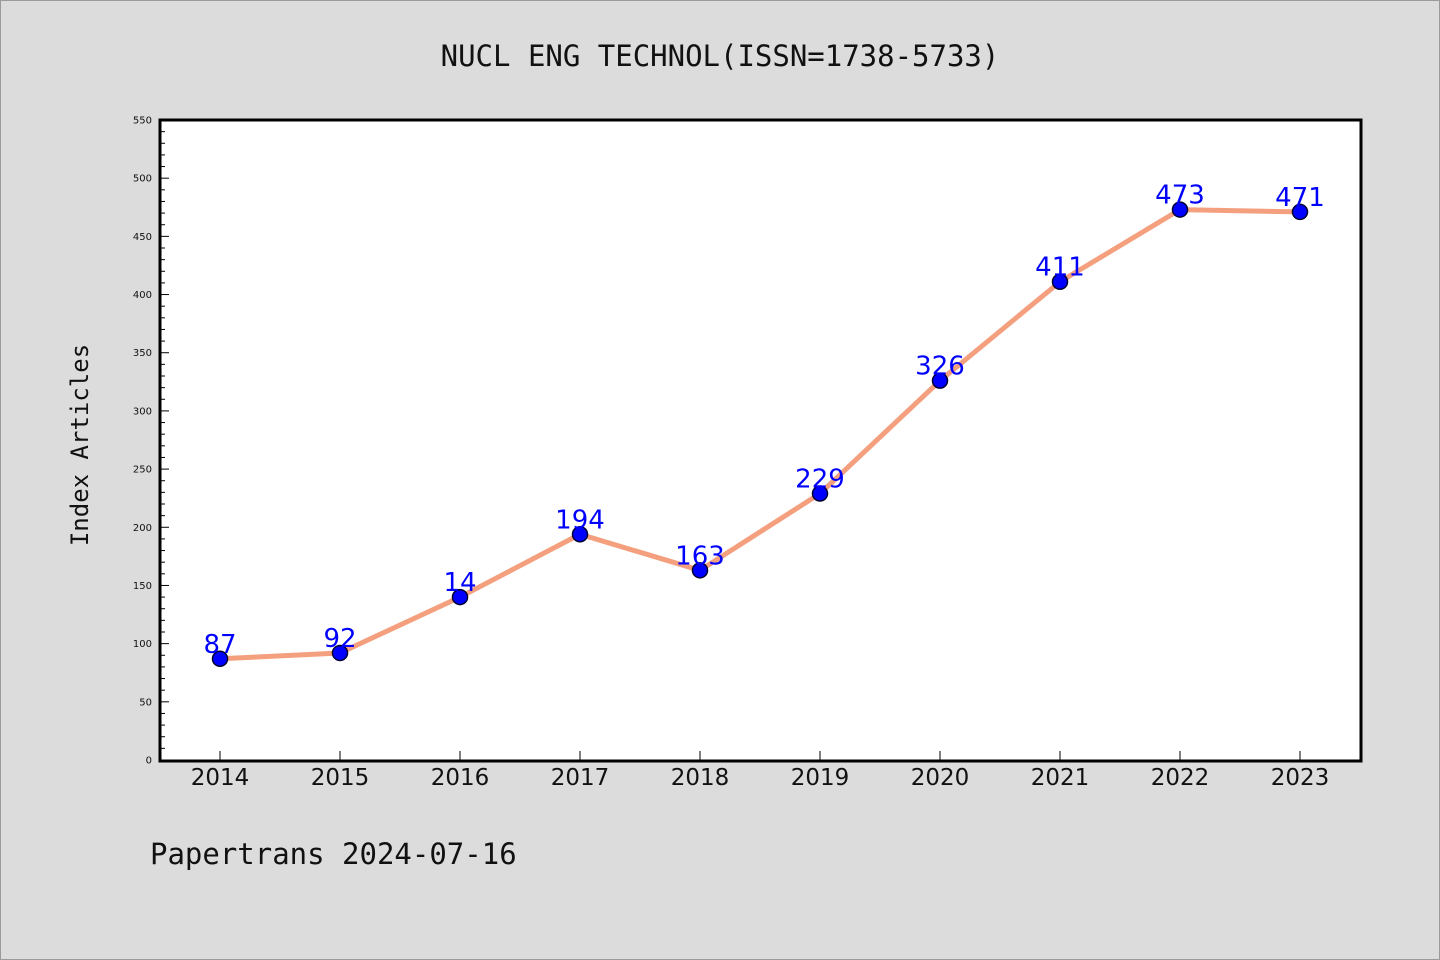 The image size is (1440, 960). What do you see at coordinates (1060, 268) in the screenshot?
I see `data-label: 411` at bounding box center [1060, 268].